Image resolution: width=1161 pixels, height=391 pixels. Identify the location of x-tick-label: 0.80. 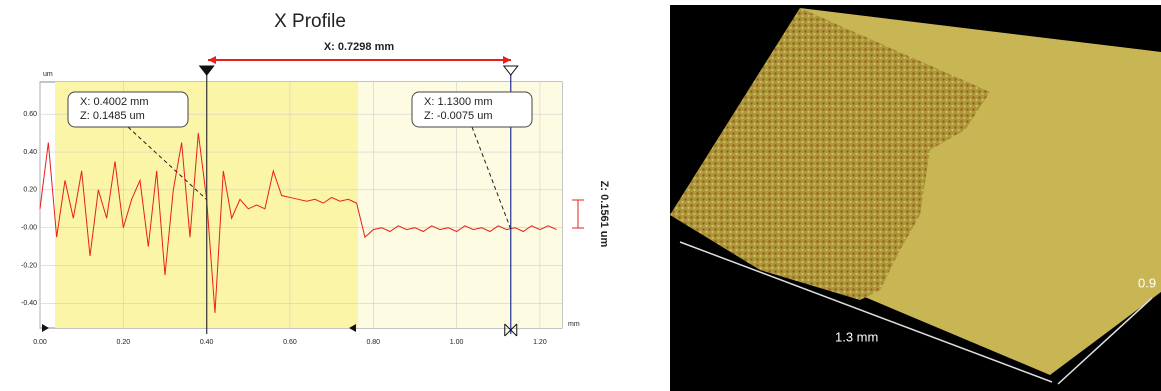
(373, 342).